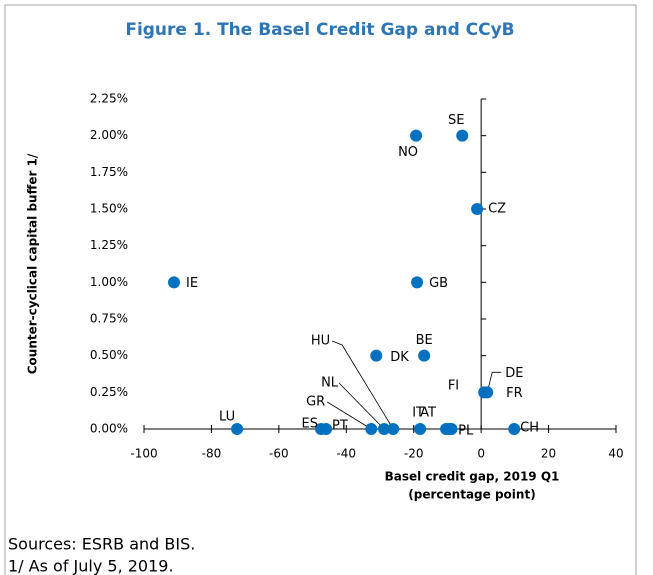 The image size is (653, 575). What do you see at coordinates (109, 245) in the screenshot?
I see `y-tick-label: 1.25%` at bounding box center [109, 245].